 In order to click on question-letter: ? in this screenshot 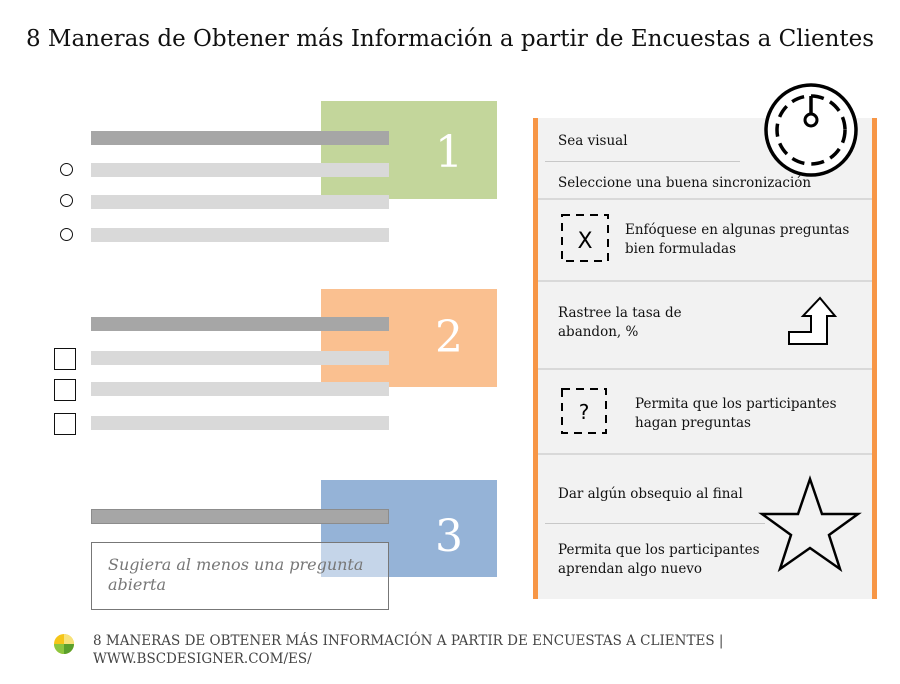, I will do `click(584, 412)`.